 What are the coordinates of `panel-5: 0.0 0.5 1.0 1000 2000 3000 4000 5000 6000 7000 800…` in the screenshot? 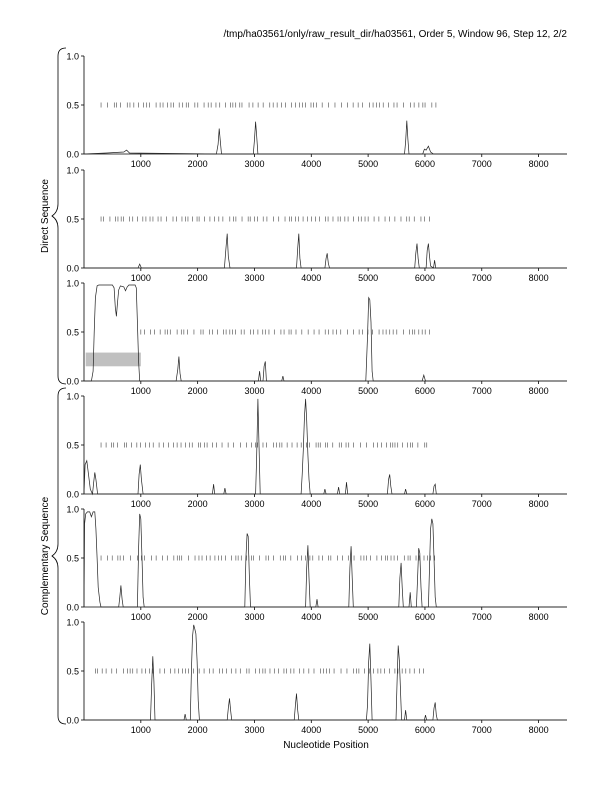 It's located at (316, 563).